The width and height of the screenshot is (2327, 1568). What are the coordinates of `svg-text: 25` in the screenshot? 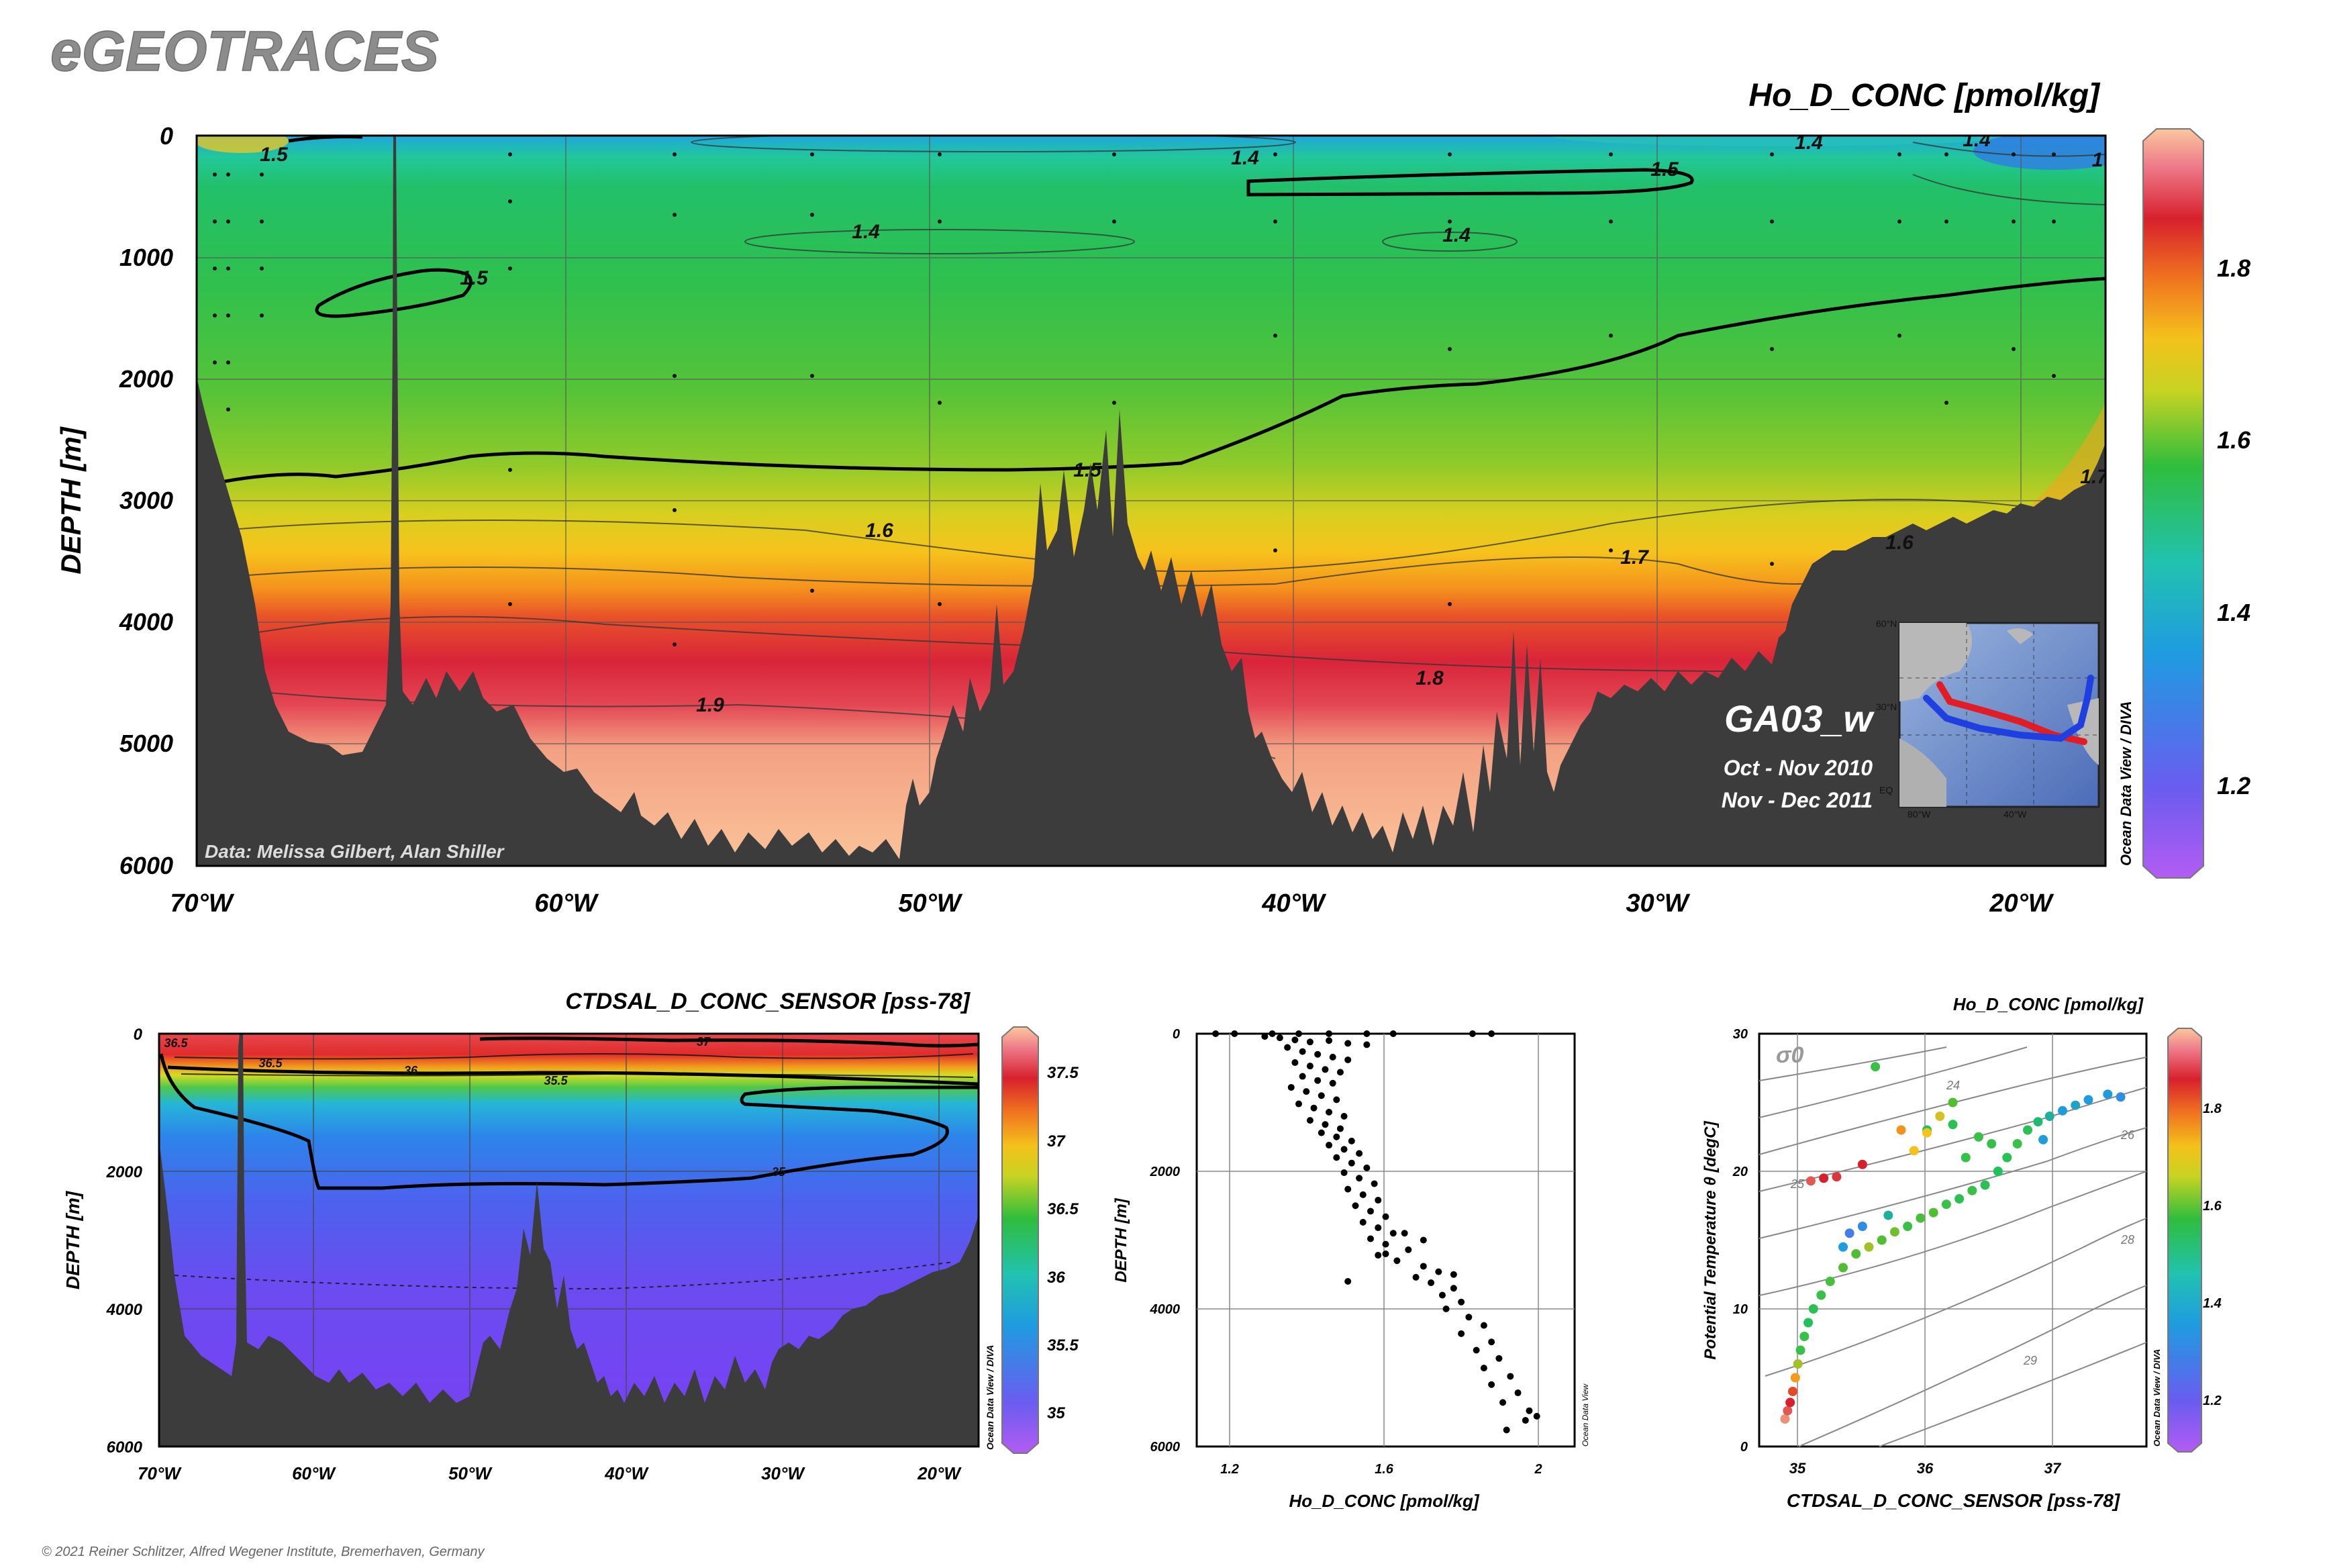 It's located at (1797, 1184).